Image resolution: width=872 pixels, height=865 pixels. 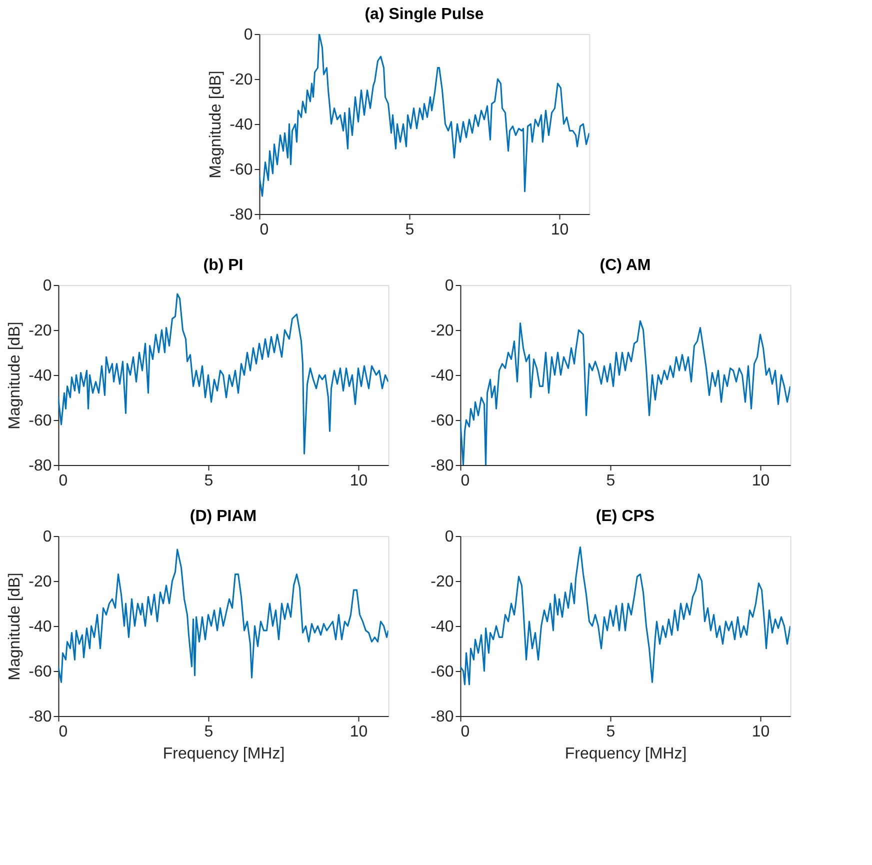 I want to click on chart-title: (b) PI, so click(x=223, y=265).